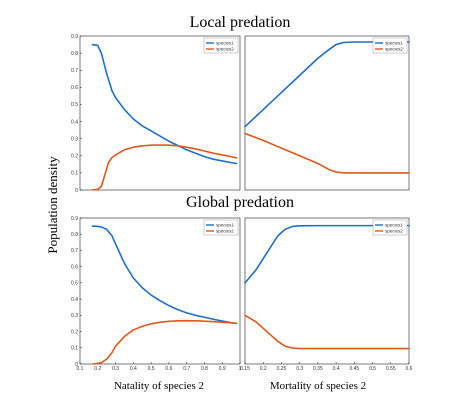  Describe the element at coordinates (240, 22) in the screenshot. I see `title-local-predation: Local predation` at that location.